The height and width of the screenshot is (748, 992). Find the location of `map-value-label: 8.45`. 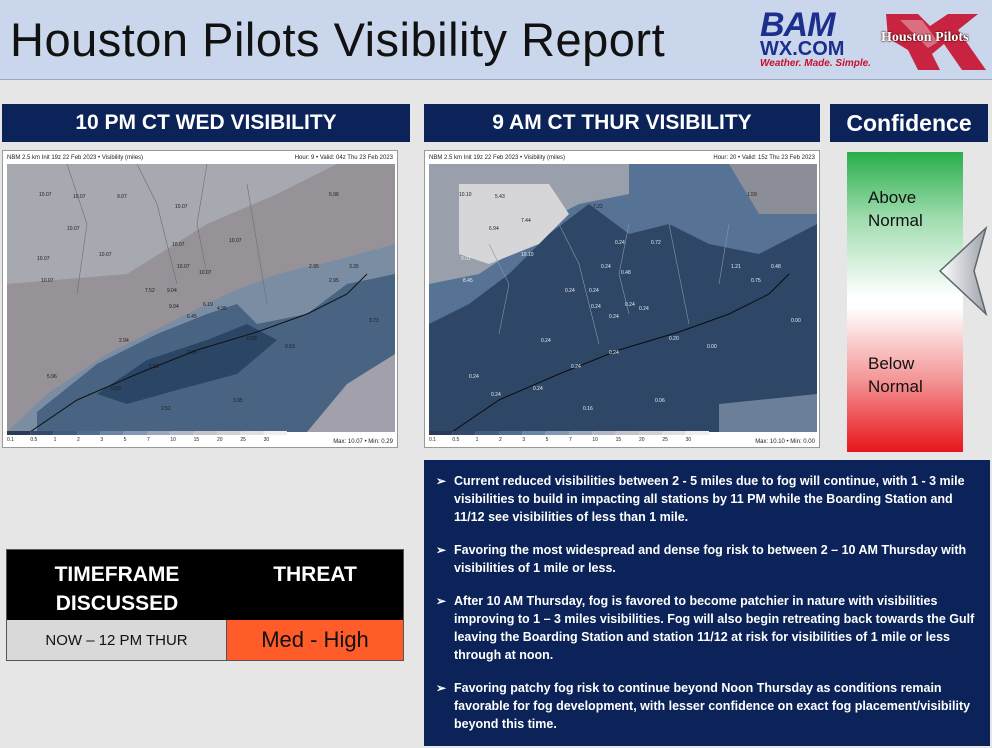

map-value-label: 8.45 is located at coordinates (468, 281).